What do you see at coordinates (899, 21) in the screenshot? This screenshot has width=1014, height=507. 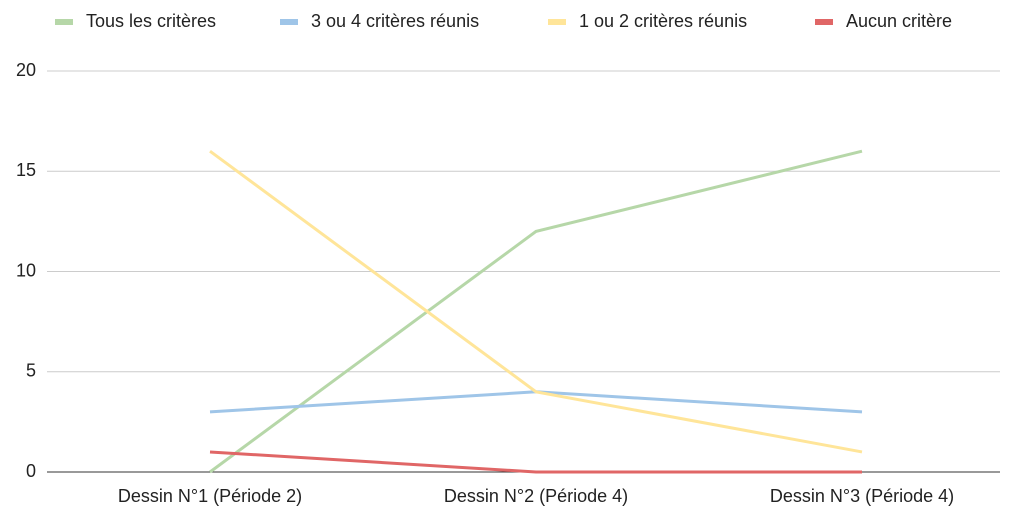 I see `legend-label: Aucun critère` at bounding box center [899, 21].